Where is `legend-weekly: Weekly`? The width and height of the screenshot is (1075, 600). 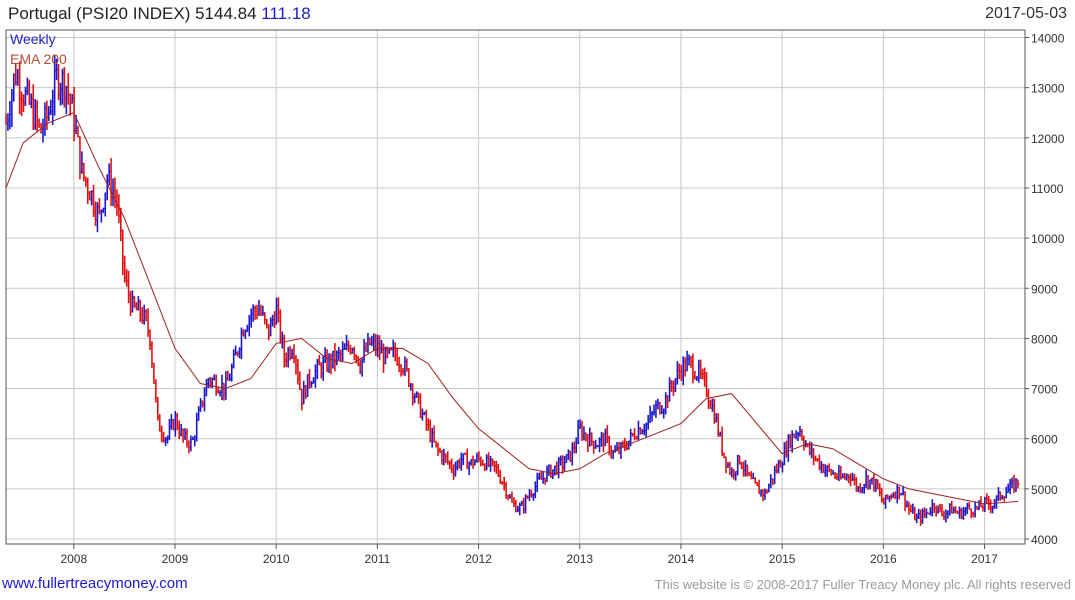
legend-weekly: Weekly is located at coordinates (33, 39).